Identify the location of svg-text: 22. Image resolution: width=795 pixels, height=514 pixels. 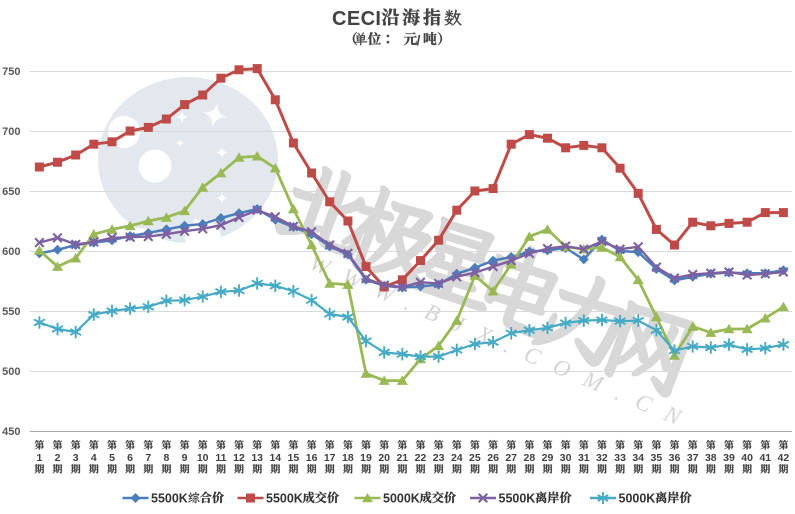
(421, 458).